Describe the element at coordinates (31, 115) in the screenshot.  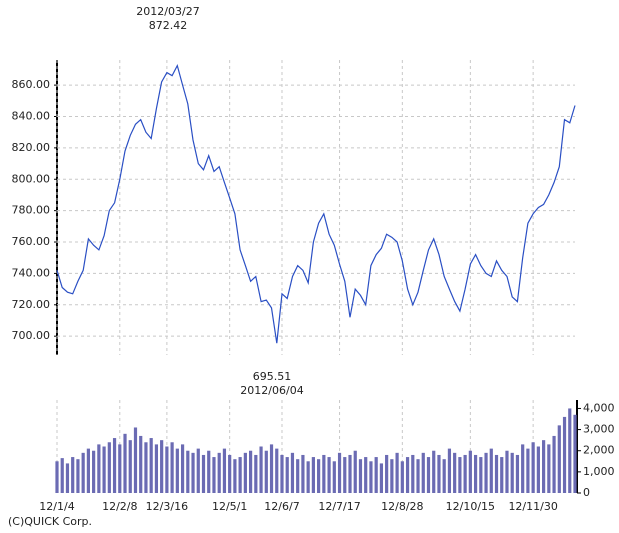
I see `y-tick-label: 840.00` at that location.